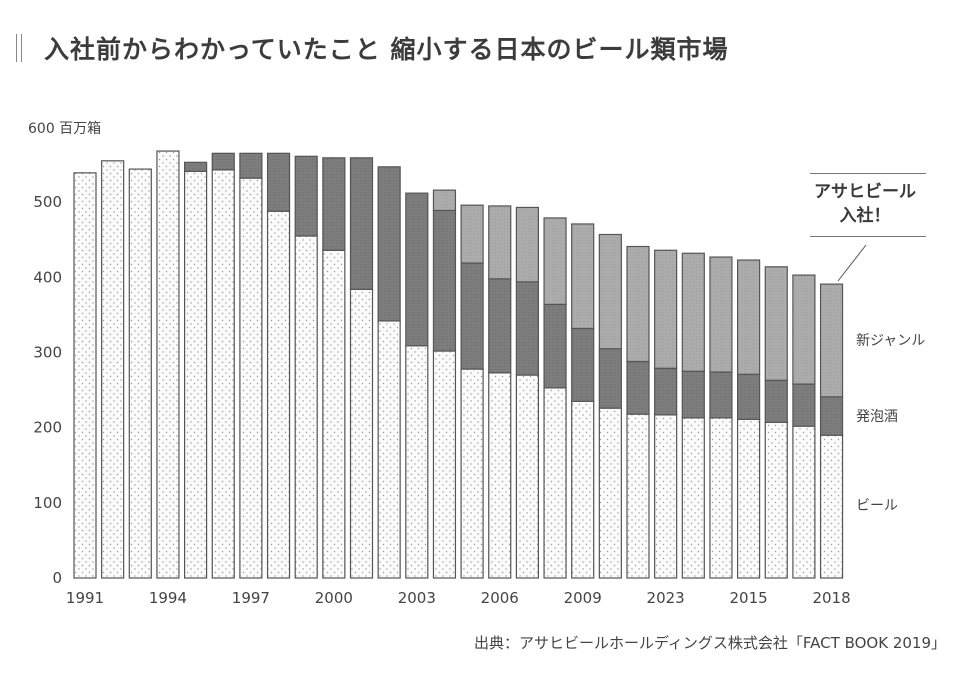 This screenshot has width=968, height=683. I want to click on x-axis: 1991 1994 1997 2000 2003 2006 2009 2023 2015 2018, so click(458, 598).